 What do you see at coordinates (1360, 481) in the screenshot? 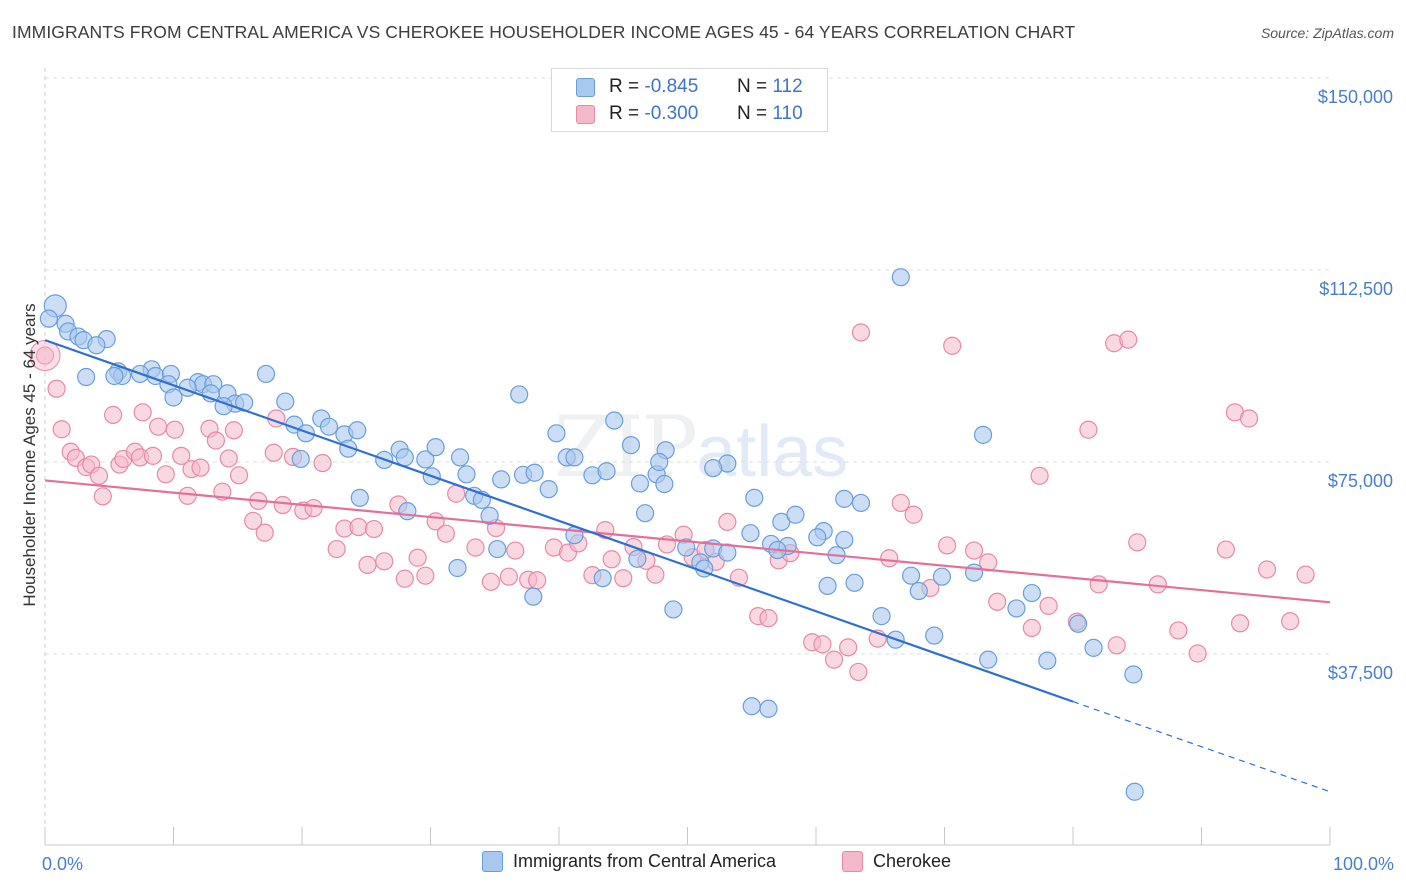
I see `y-tick-label: $75,000` at bounding box center [1360, 481].